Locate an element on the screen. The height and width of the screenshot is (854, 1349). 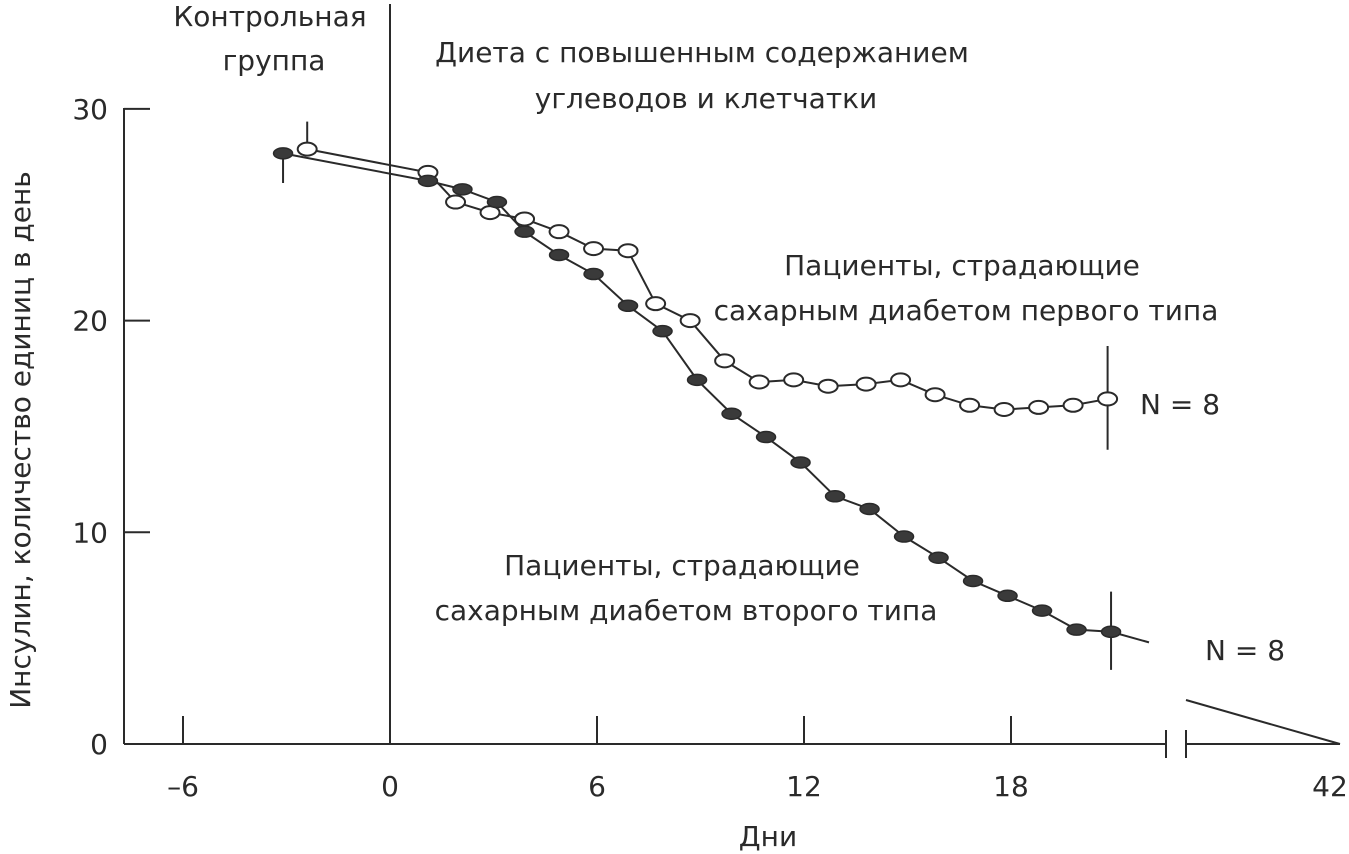
x-tick-label: 42 is located at coordinates (1330, 786).